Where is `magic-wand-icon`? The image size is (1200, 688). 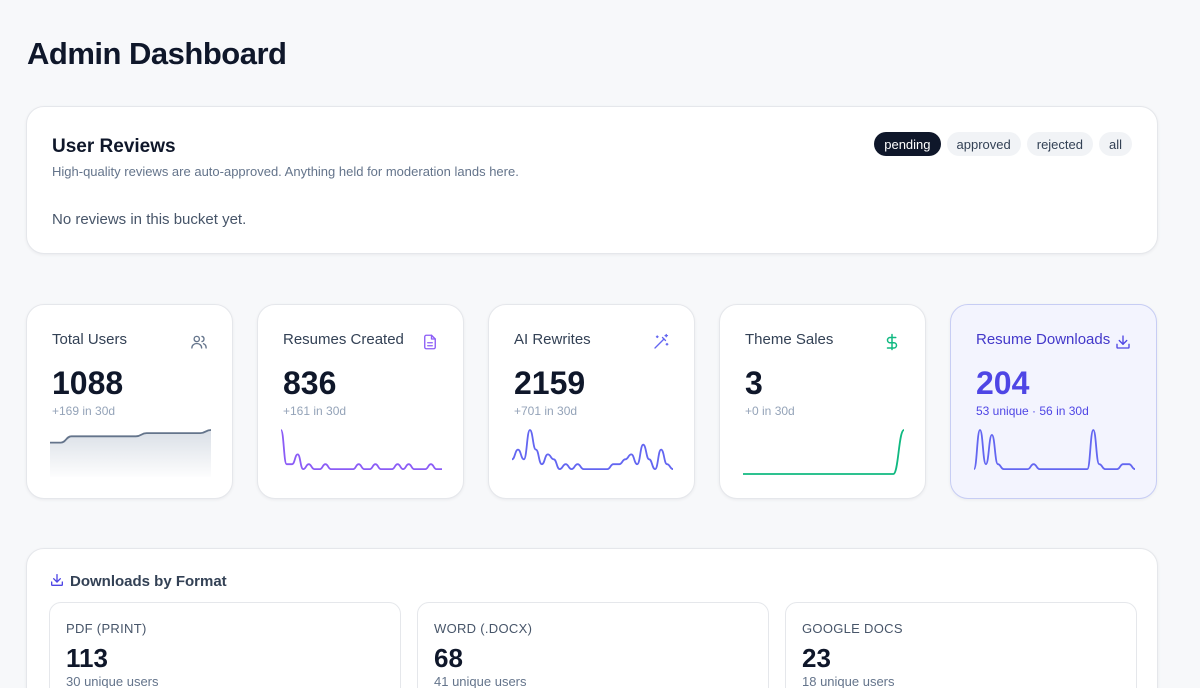 magic-wand-icon is located at coordinates (661, 341).